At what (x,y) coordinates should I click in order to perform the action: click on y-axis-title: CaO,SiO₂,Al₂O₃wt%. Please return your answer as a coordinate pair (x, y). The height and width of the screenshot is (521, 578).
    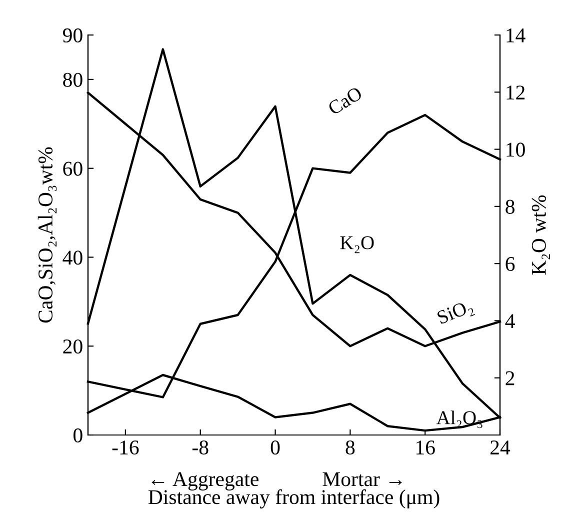
    Looking at the image, I should click on (47, 235).